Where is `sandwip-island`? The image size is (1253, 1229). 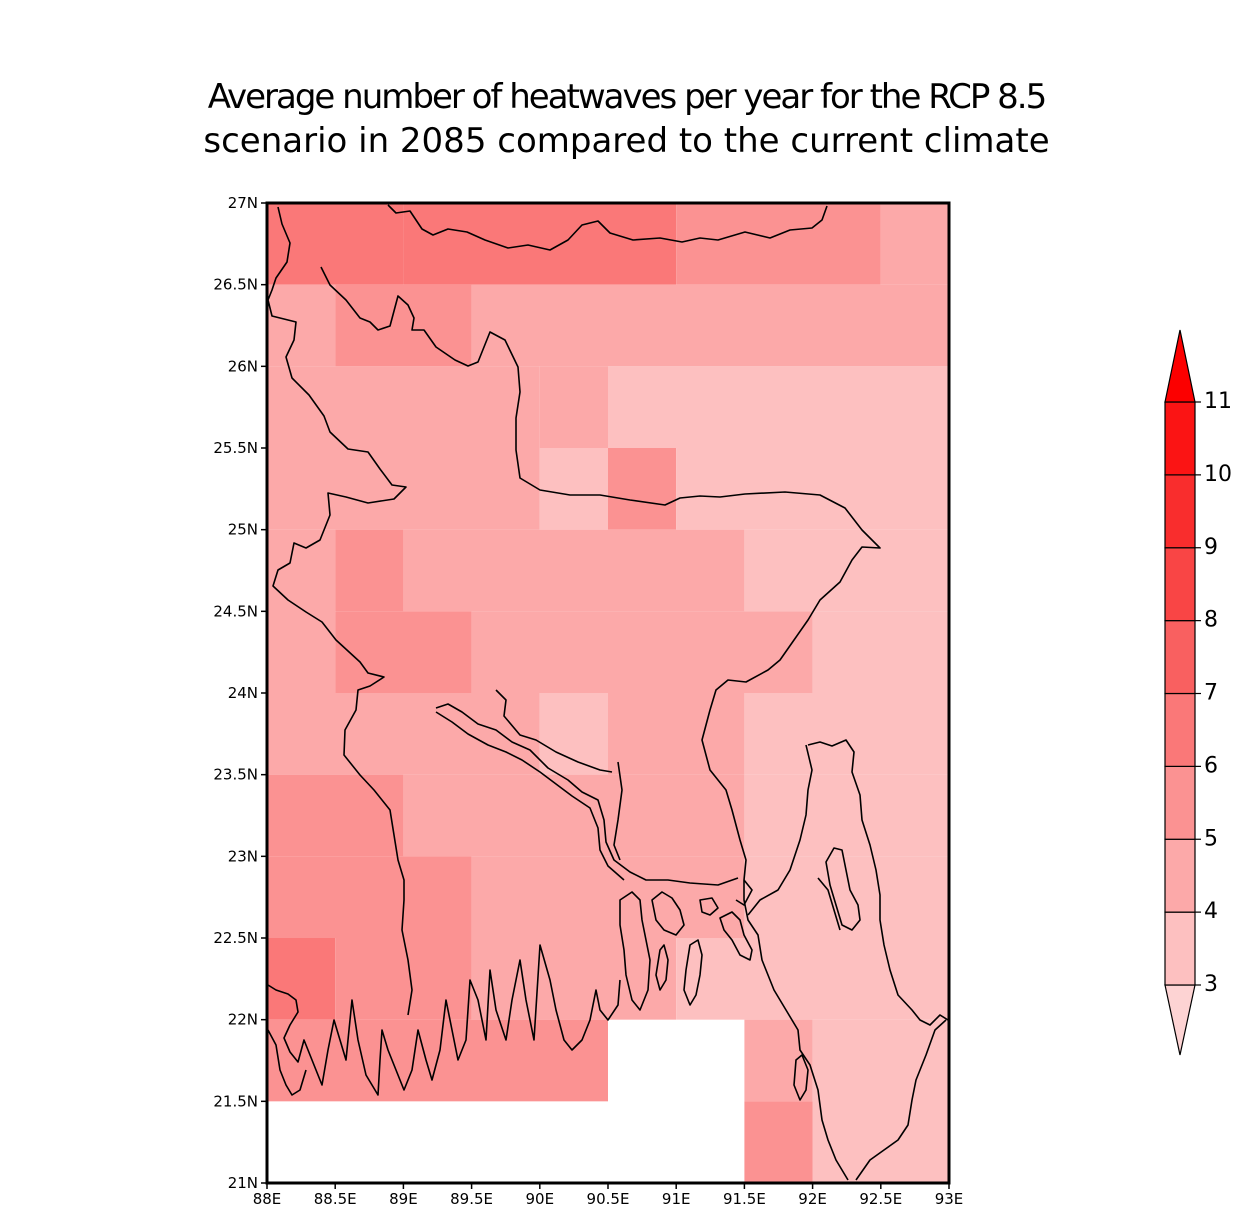 sandwip-island is located at coordinates (709, 906).